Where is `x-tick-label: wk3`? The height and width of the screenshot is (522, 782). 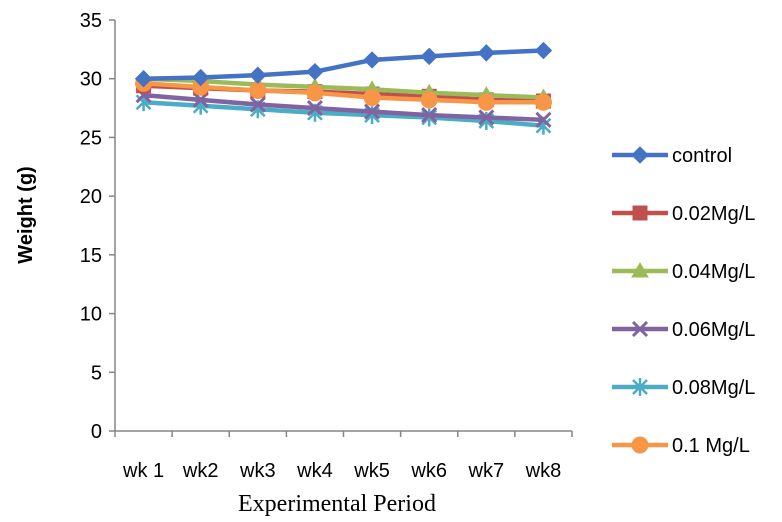
x-tick-label: wk3 is located at coordinates (257, 471).